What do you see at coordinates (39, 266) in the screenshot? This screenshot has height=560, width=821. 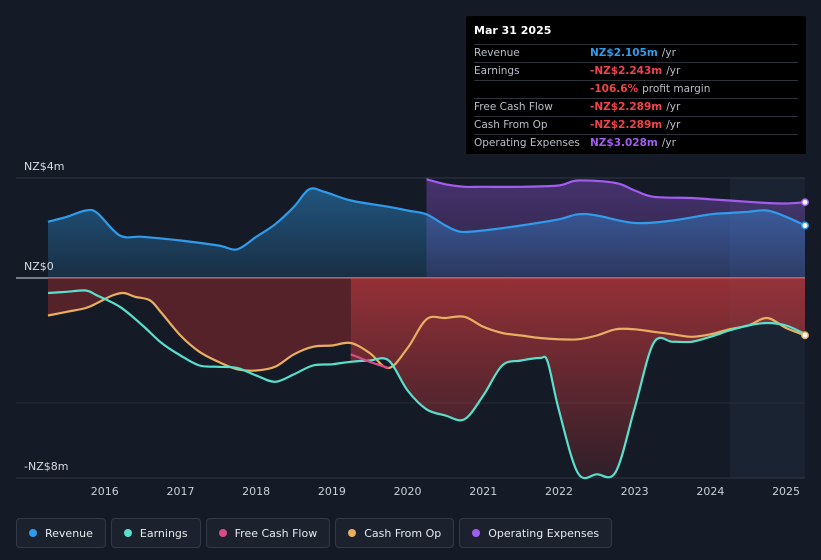 I see `y-axis-label: NZ$0` at bounding box center [39, 266].